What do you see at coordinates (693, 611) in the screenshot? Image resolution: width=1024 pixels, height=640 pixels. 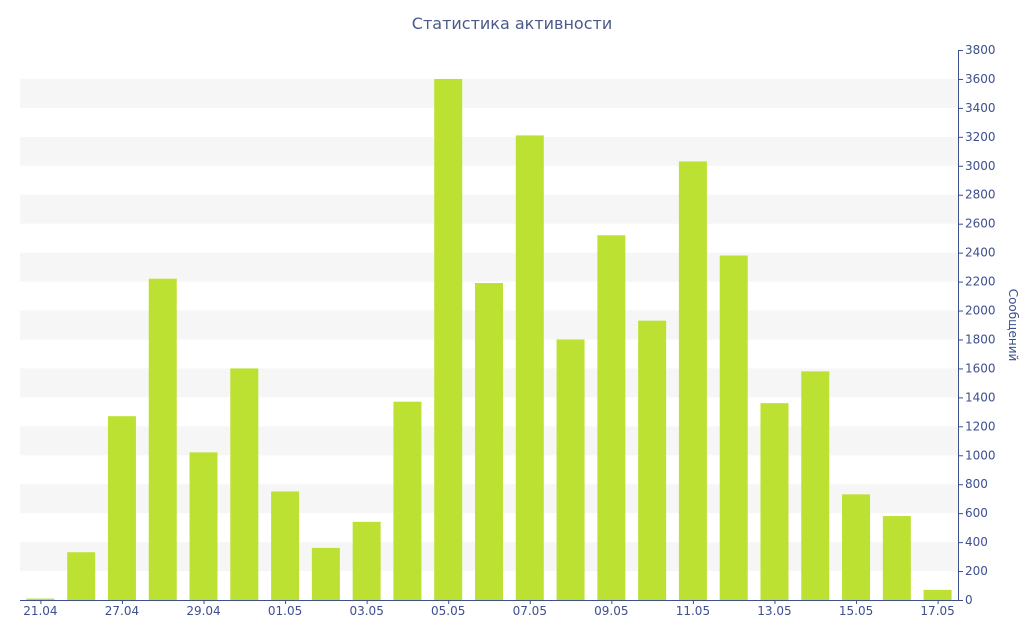 I see `x-tick-label: 11.05` at bounding box center [693, 611].